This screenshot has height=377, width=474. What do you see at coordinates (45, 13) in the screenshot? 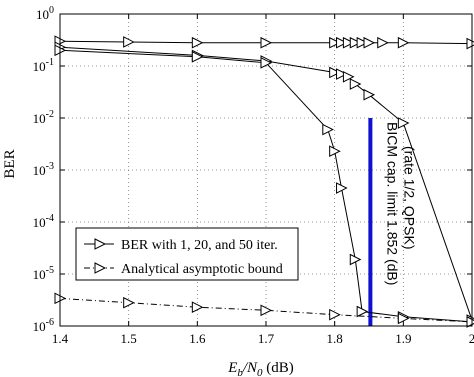
I see `y-tick-label: 10⁰` at bounding box center [45, 13].